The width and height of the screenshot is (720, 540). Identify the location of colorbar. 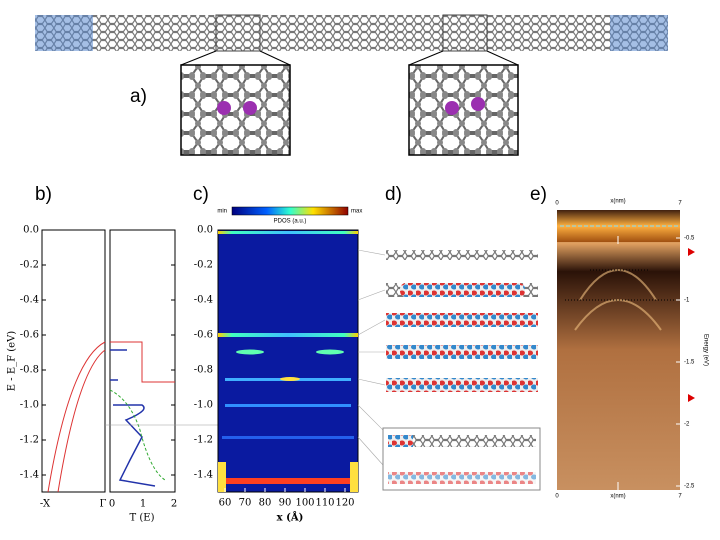
(290, 211).